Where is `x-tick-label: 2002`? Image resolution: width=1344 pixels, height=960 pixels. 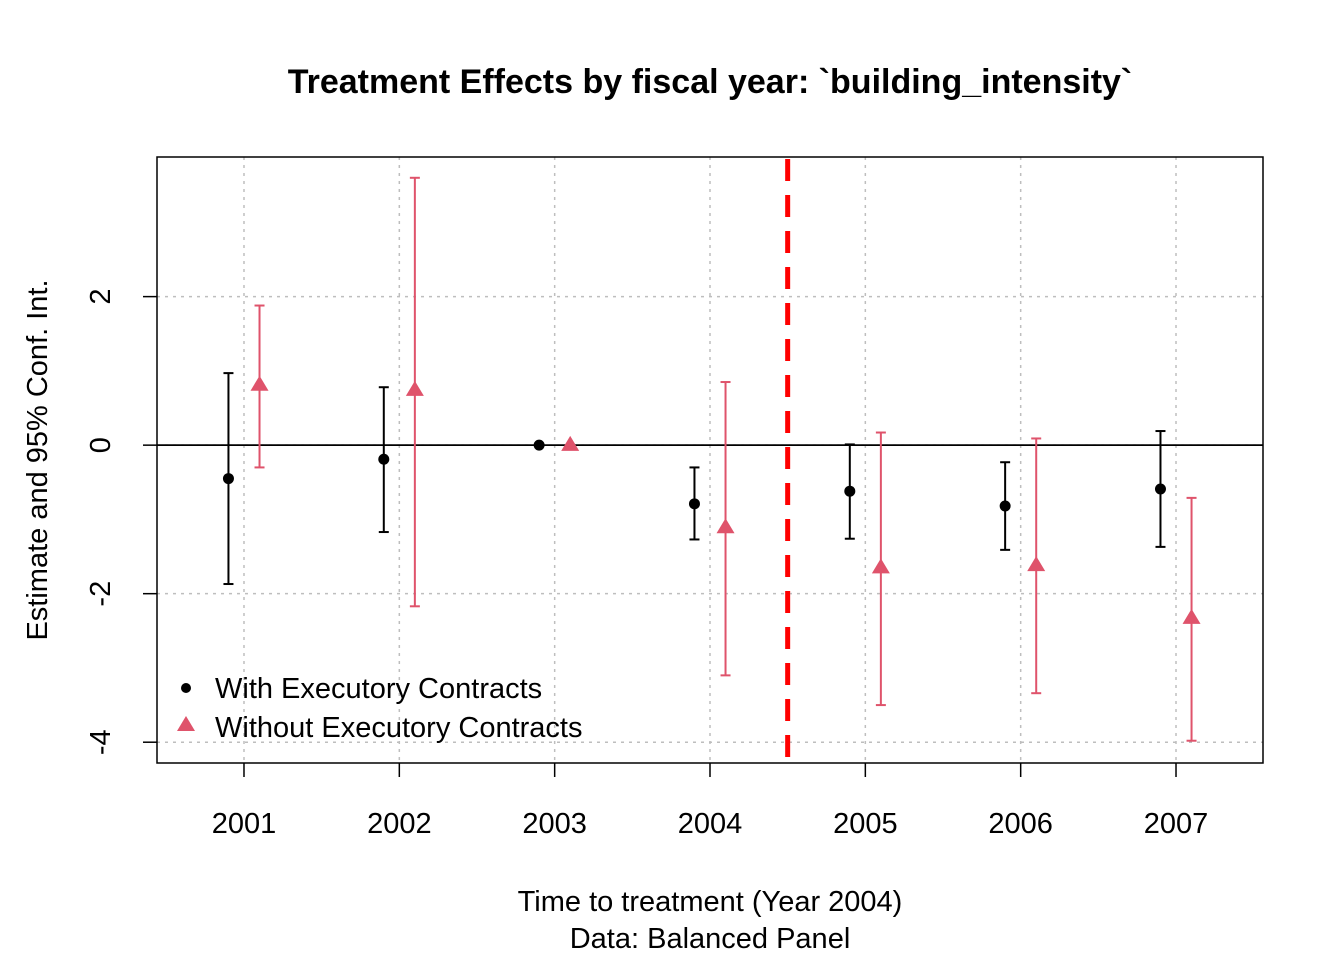 x-tick-label: 2002 is located at coordinates (399, 824).